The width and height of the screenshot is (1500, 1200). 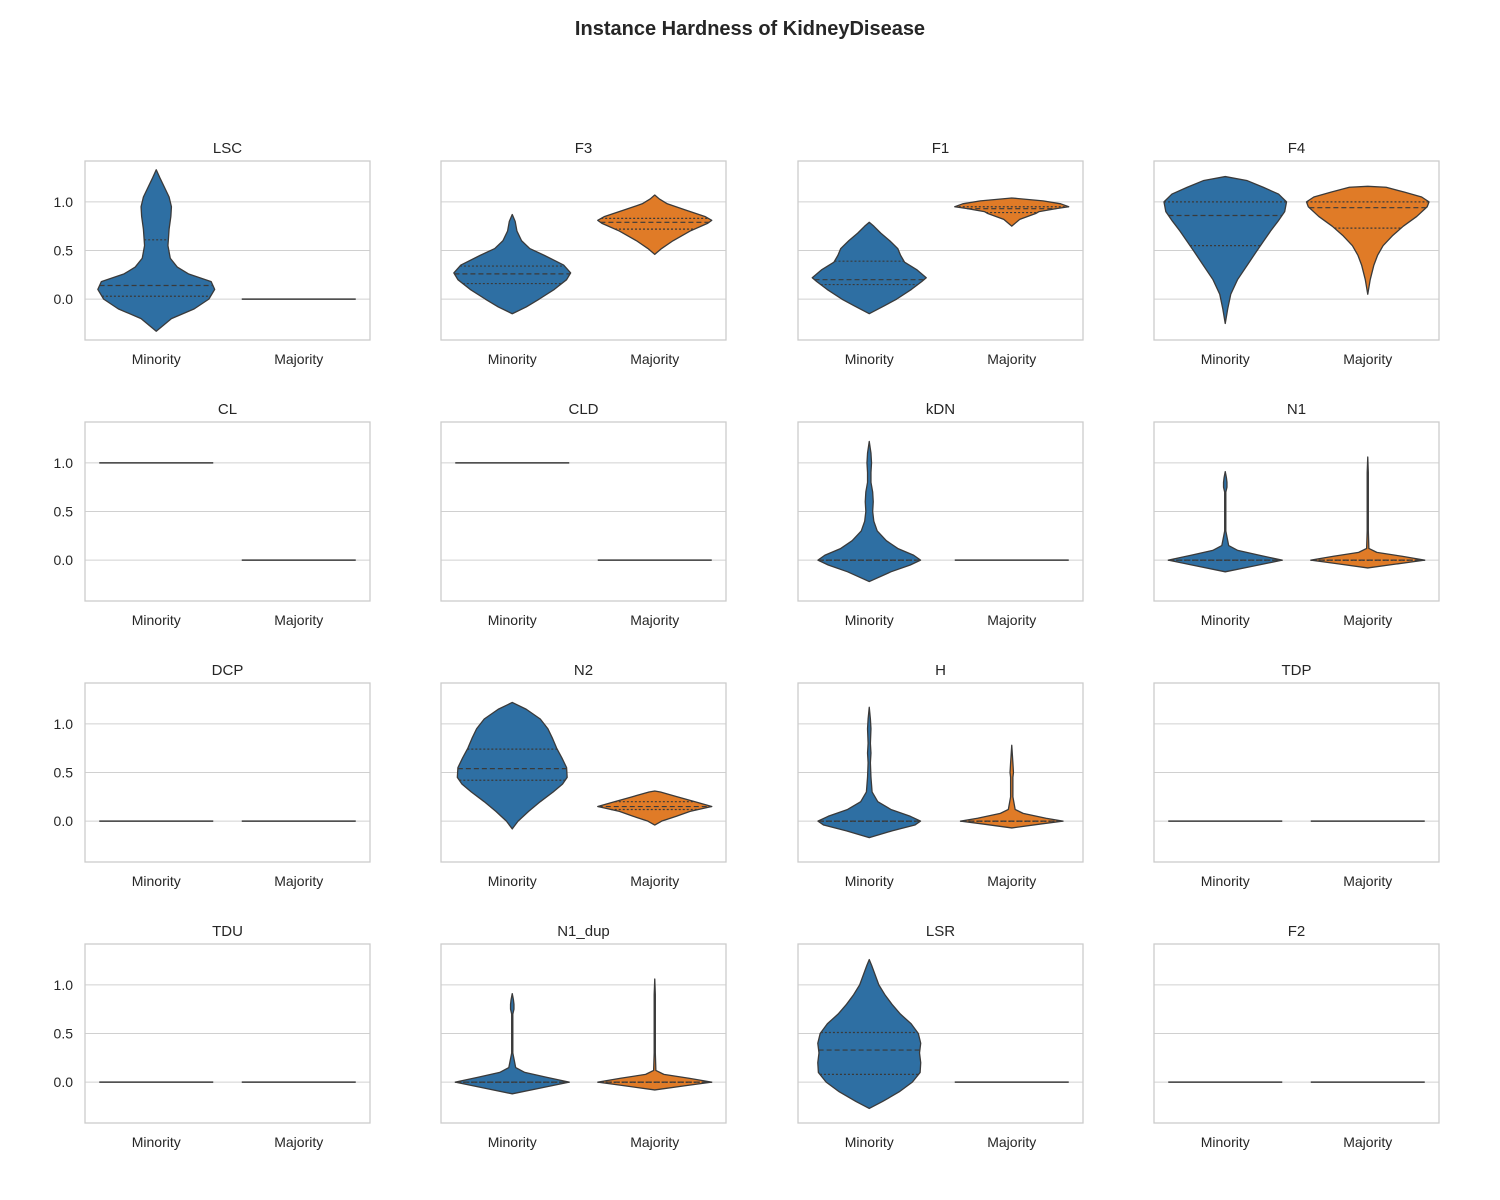 I want to click on panel-title: DCP, so click(x=228, y=670).